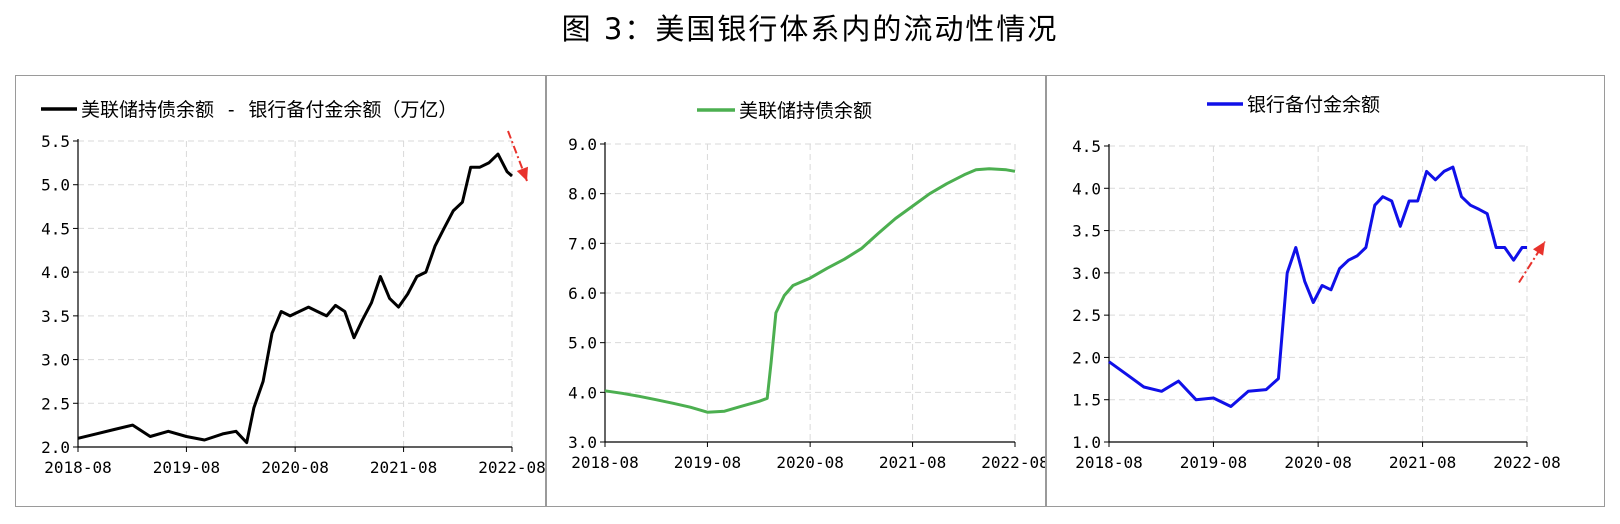 The width and height of the screenshot is (1620, 524). Describe the element at coordinates (1086, 442) in the screenshot. I see `y-tick-label: 1.0` at that location.